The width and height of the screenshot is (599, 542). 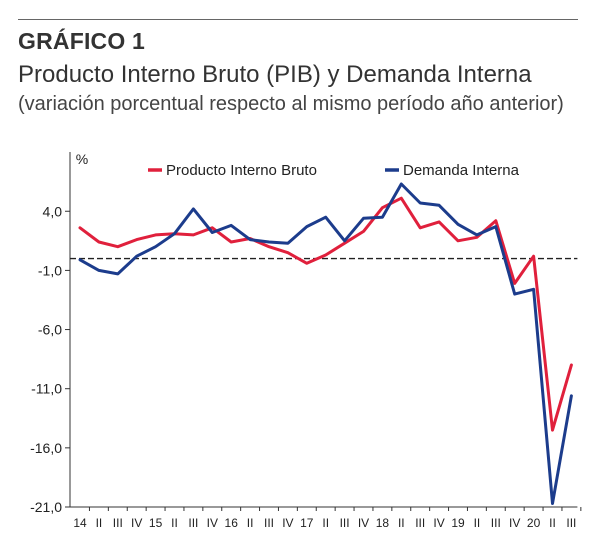 I want to click on x-tick-label: 18, so click(x=383, y=523).